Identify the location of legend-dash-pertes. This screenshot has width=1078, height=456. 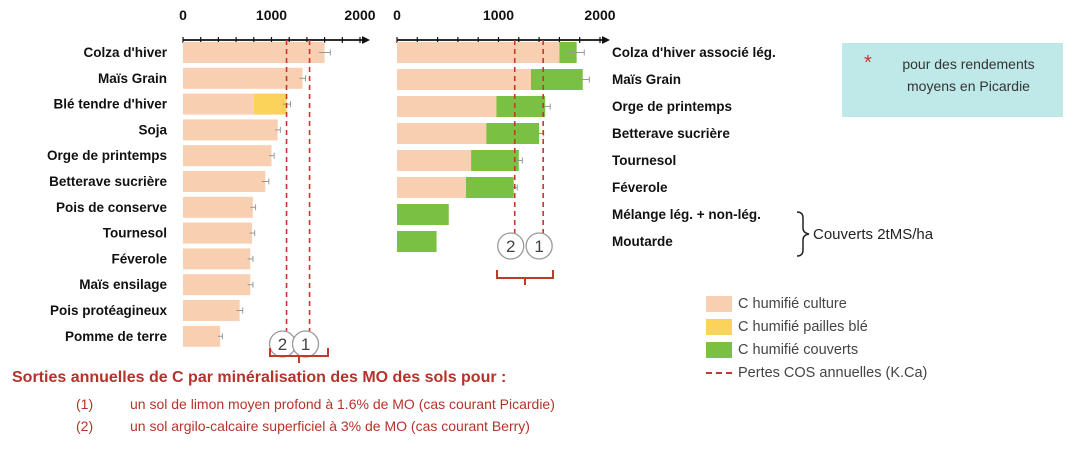
(719, 372).